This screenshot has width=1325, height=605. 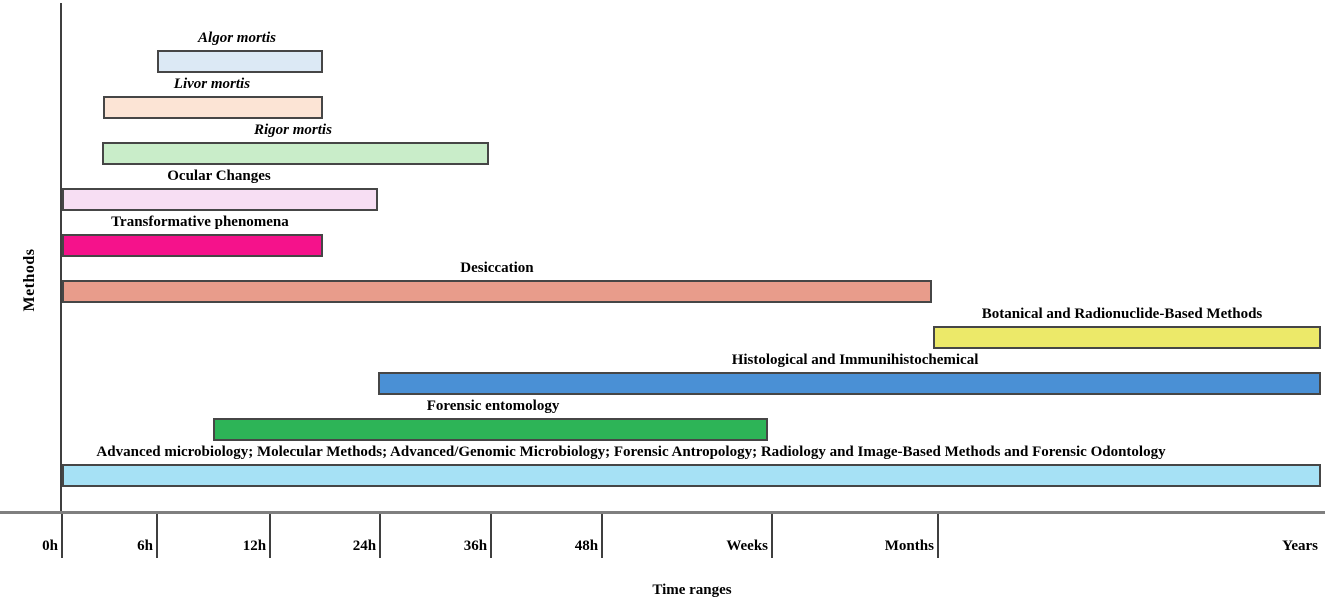 What do you see at coordinates (61, 258) in the screenshot?
I see `y-axis-line` at bounding box center [61, 258].